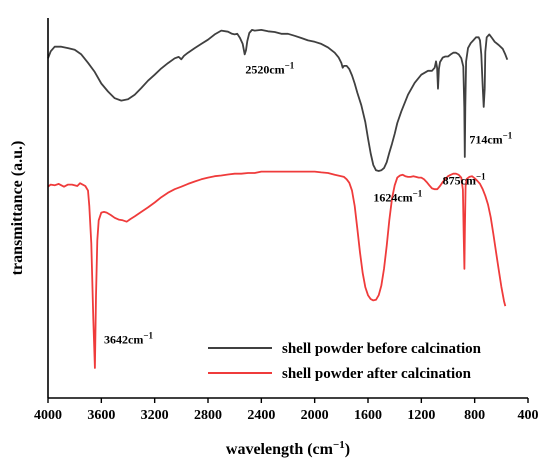 Image resolution: width=550 pixels, height=470 pixels. Describe the element at coordinates (155, 415) in the screenshot. I see `x-tick-label: 3200` at that location.